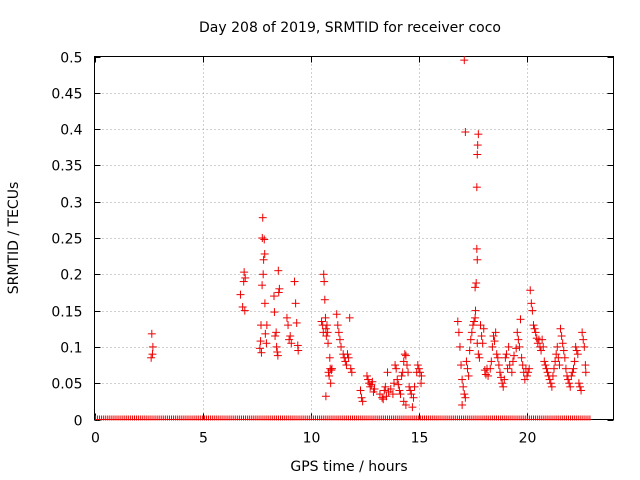  Describe the element at coordinates (348, 467) in the screenshot. I see `x-axis-label: GPS time / hours` at that location.